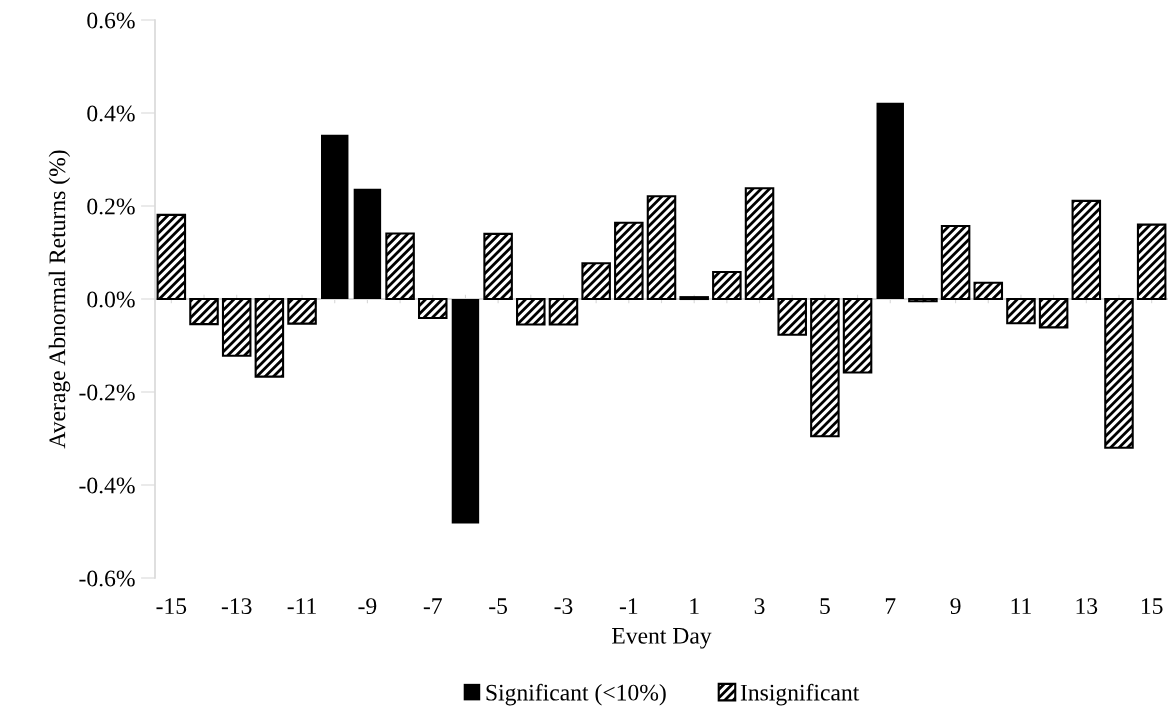 Image resolution: width=1175 pixels, height=722 pixels. Describe the element at coordinates (111, 20) in the screenshot. I see `y-tick-label: 0.6%` at that location.